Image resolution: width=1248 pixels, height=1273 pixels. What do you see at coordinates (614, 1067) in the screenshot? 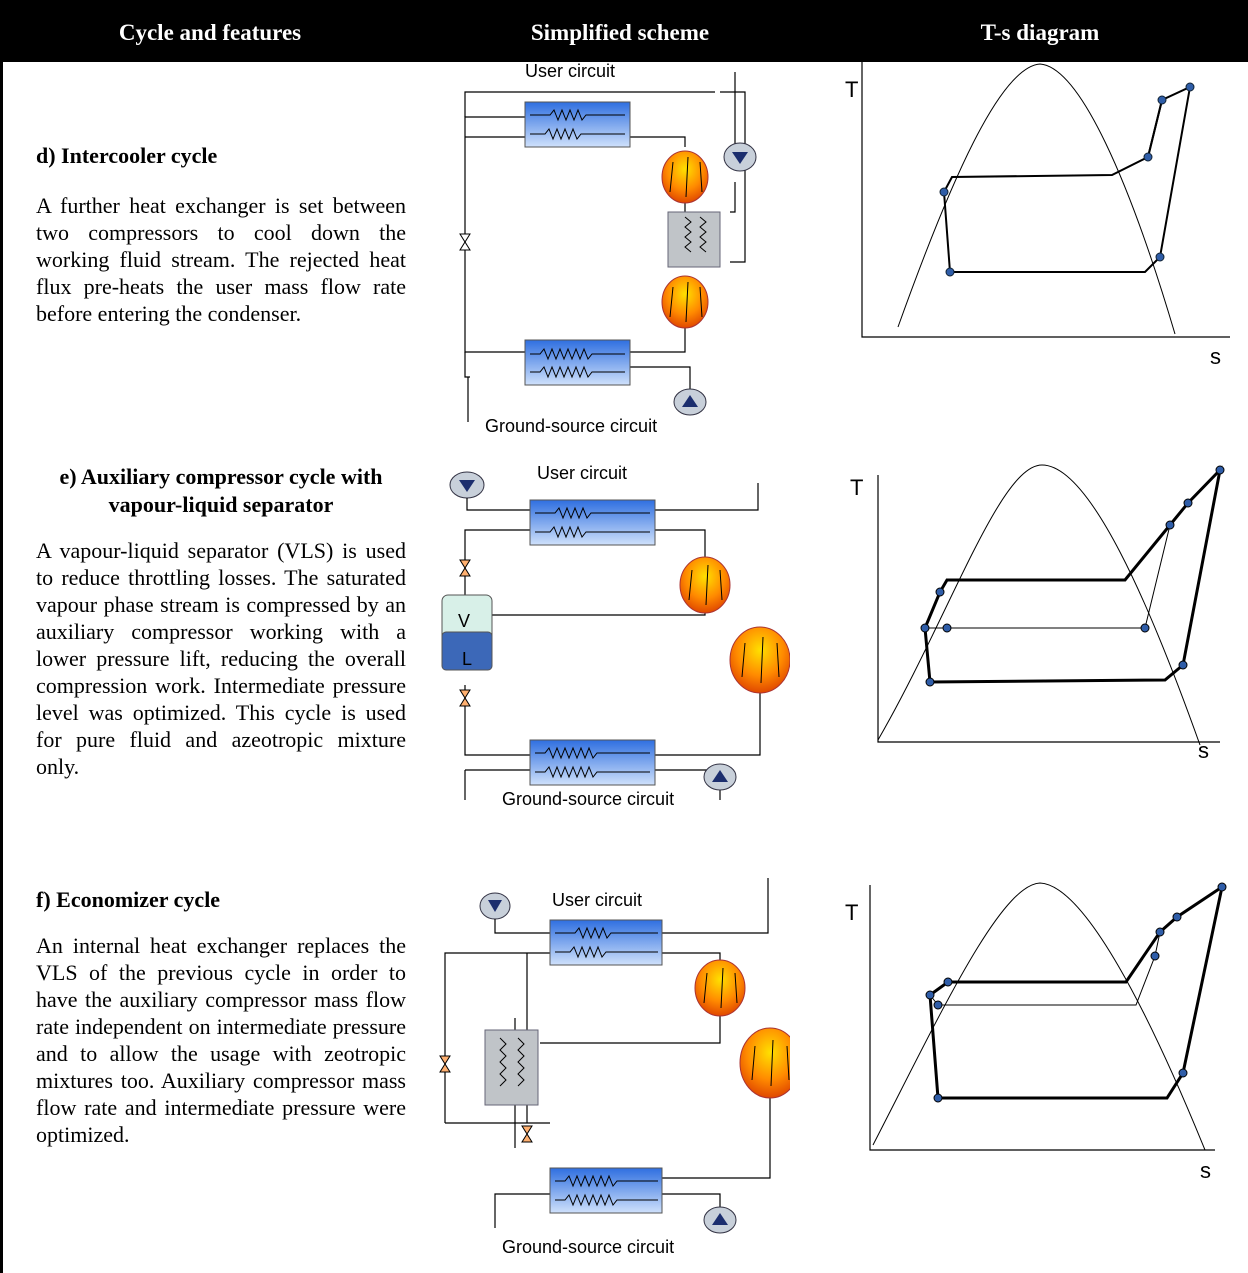
I see `scheme-f: User circuit Ground-source circuit` at bounding box center [614, 1067].